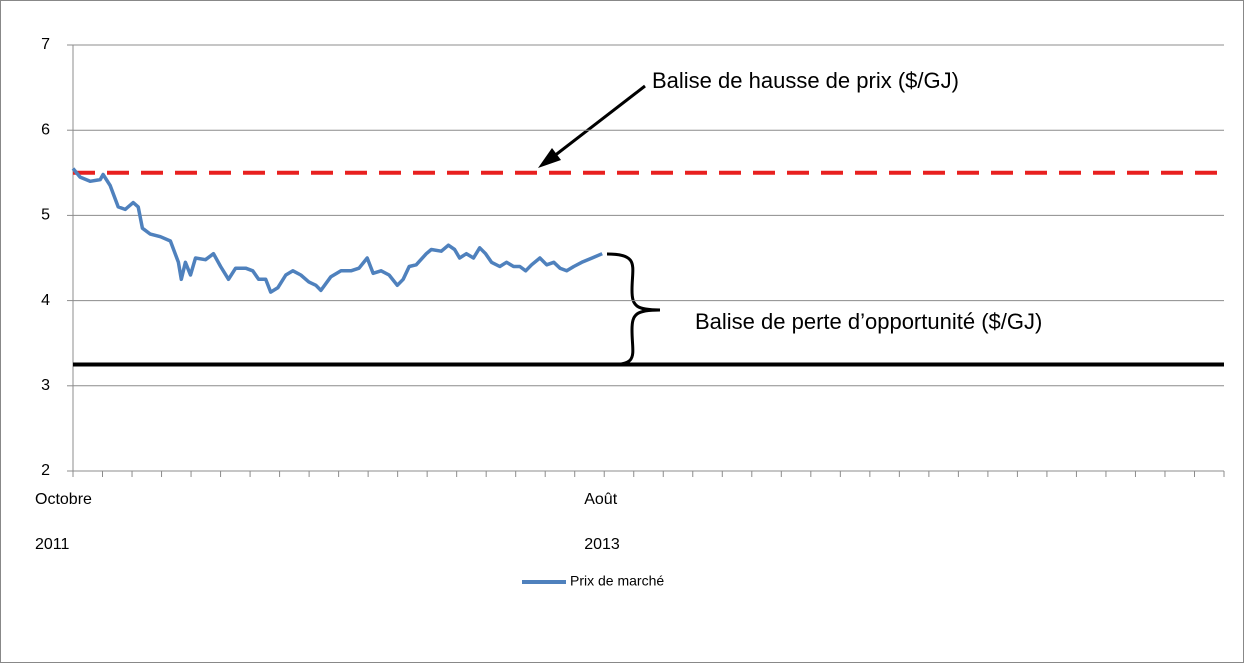 The height and width of the screenshot is (663, 1244). Describe the element at coordinates (45, 215) in the screenshot. I see `y-tick-label: 5` at that location.